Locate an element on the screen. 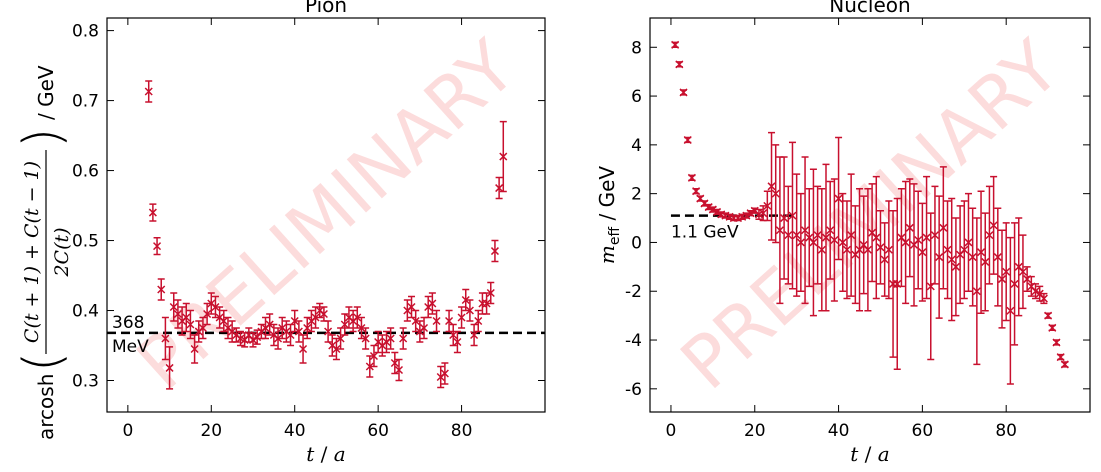 Image resolution: width=1101 pixels, height=472 pixels. chart-title: Pion is located at coordinates (326, 8).